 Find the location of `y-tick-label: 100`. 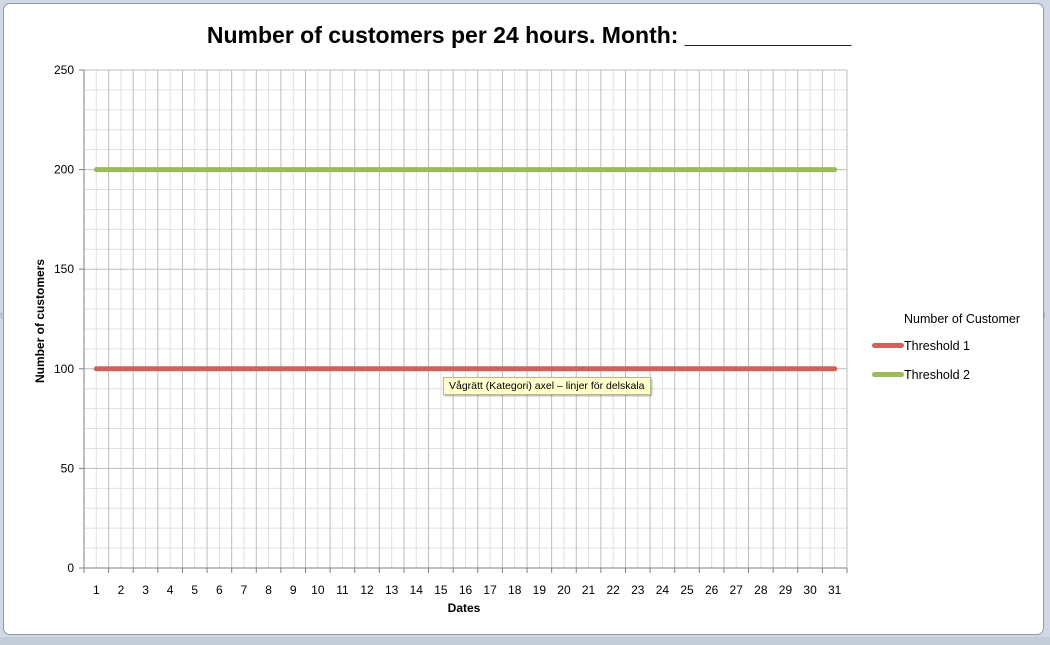

y-tick-label: 100 is located at coordinates (64, 369).